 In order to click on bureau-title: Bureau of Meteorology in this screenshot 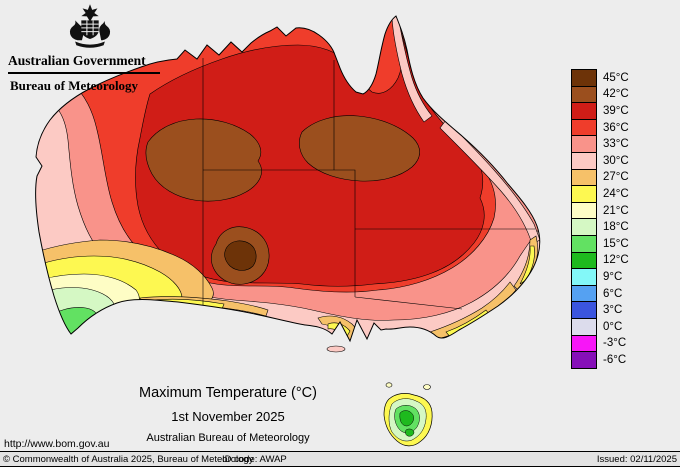, I will do `click(74, 85)`.